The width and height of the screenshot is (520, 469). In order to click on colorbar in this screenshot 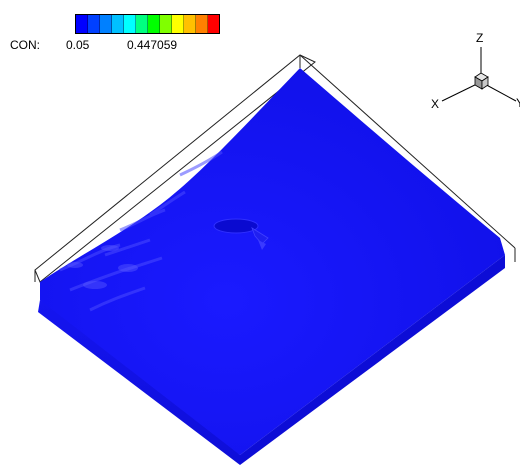, I will do `click(147, 24)`.